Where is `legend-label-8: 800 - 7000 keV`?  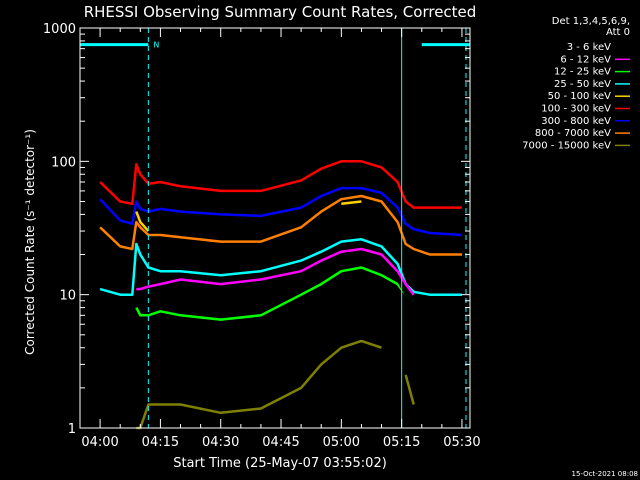 legend-label-8: 800 - 7000 keV is located at coordinates (573, 133).